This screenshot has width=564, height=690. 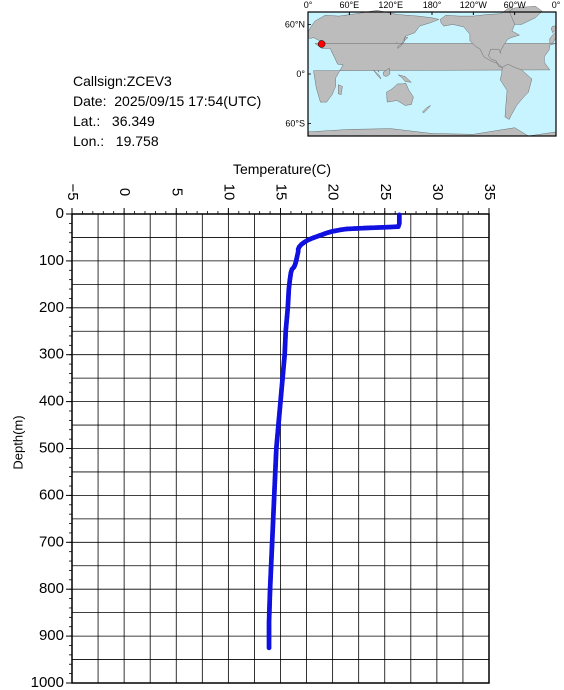 I want to click on x-tick-label: 30, so click(x=437, y=192).